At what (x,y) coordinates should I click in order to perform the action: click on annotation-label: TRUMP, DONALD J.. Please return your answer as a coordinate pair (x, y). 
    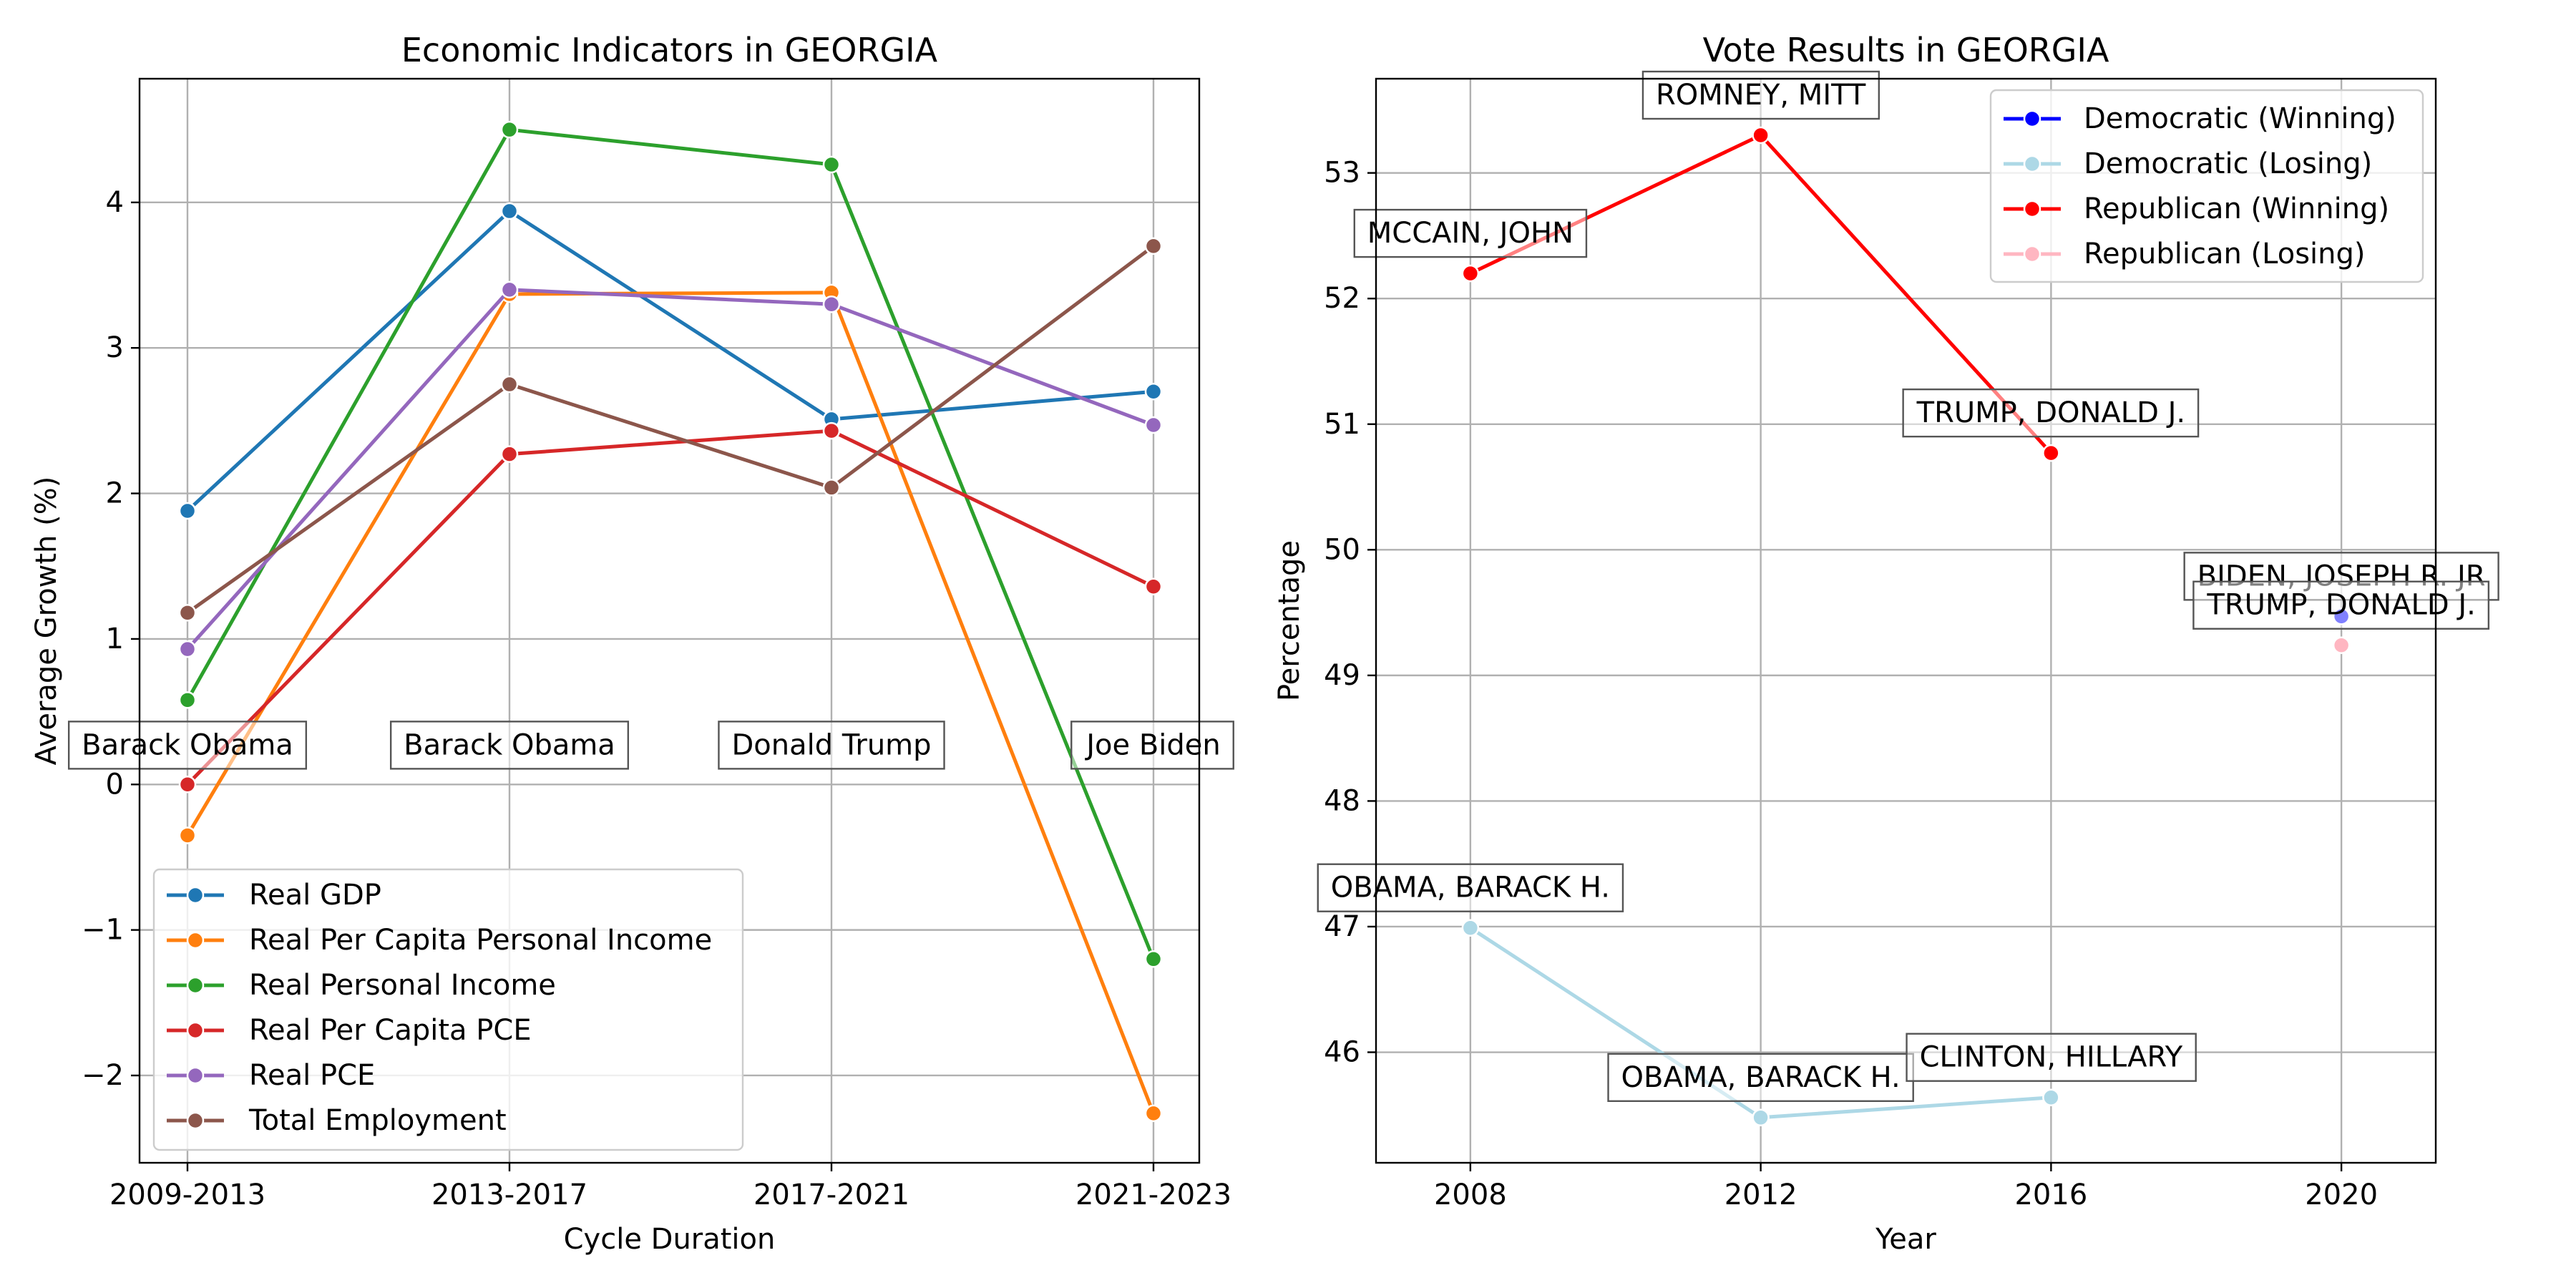
    Looking at the image, I should click on (2340, 605).